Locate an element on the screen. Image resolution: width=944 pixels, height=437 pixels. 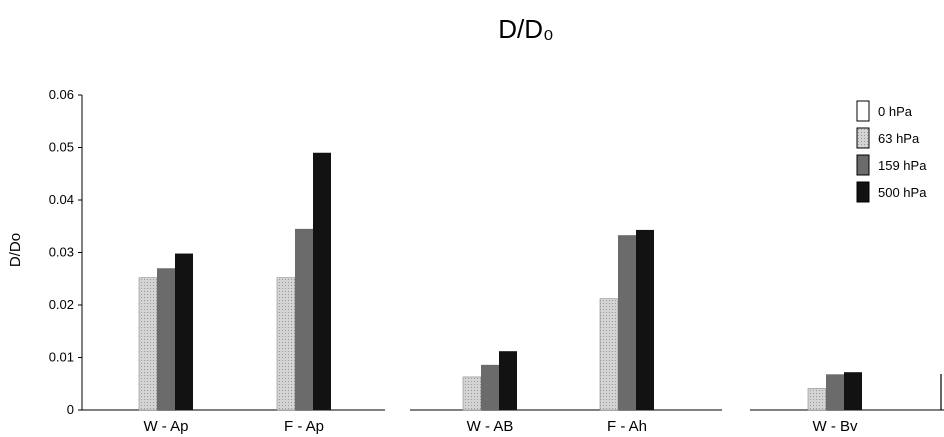
y-tick-label: 0.06 is located at coordinates (61, 94).